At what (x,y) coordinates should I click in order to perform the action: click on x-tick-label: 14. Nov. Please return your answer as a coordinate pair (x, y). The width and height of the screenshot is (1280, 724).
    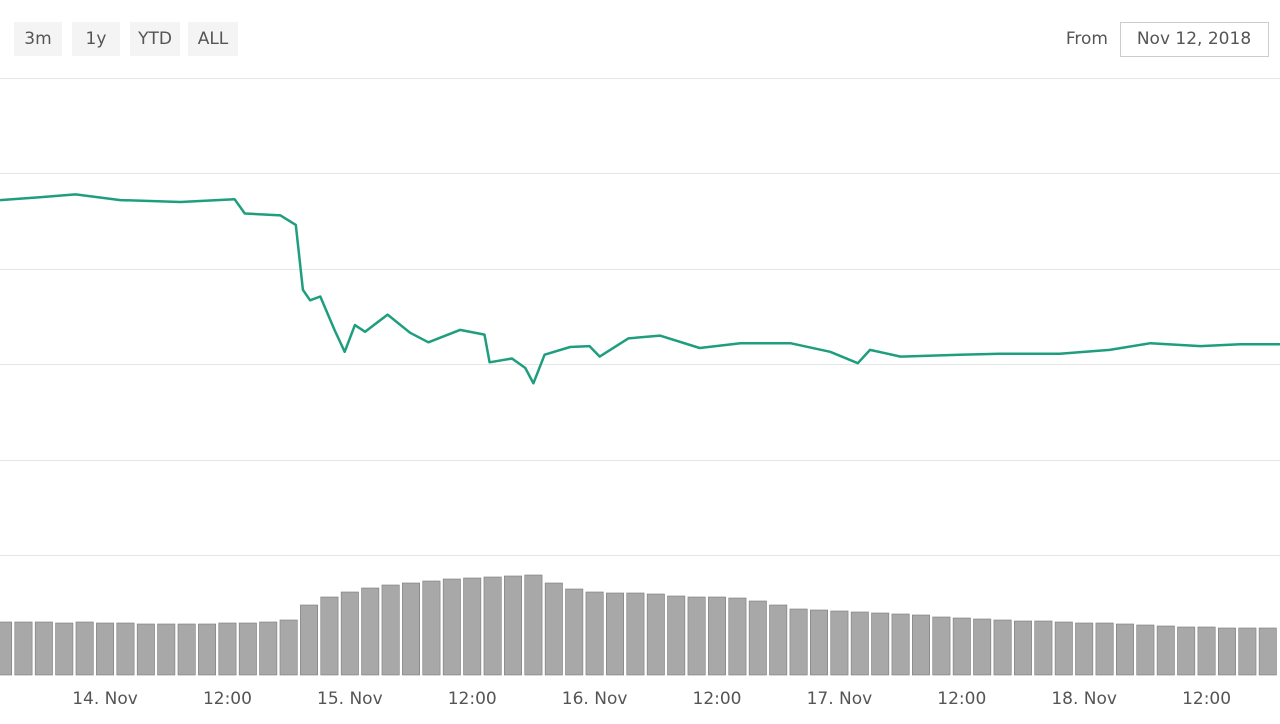
    Looking at the image, I should click on (105, 699).